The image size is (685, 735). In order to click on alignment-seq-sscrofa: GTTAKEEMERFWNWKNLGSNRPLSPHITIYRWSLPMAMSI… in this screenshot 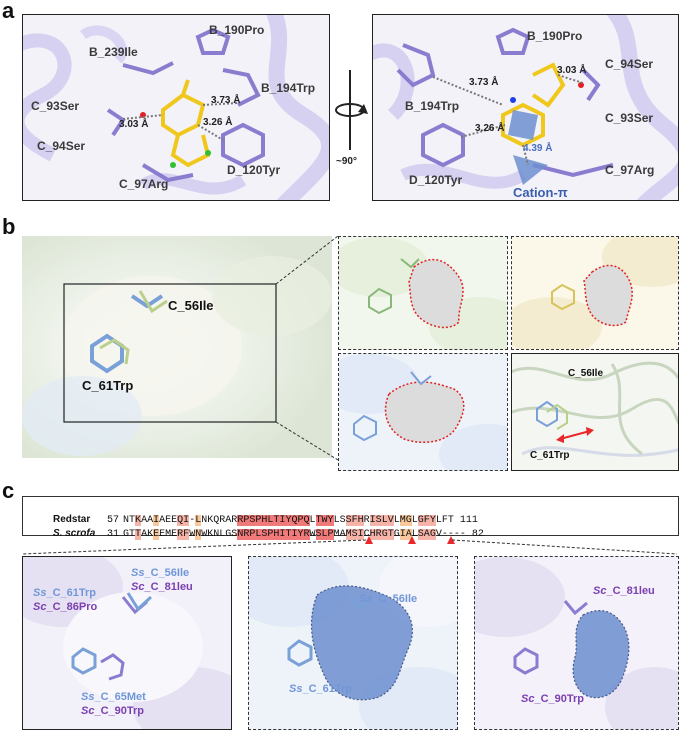, I will do `click(294, 534)`.